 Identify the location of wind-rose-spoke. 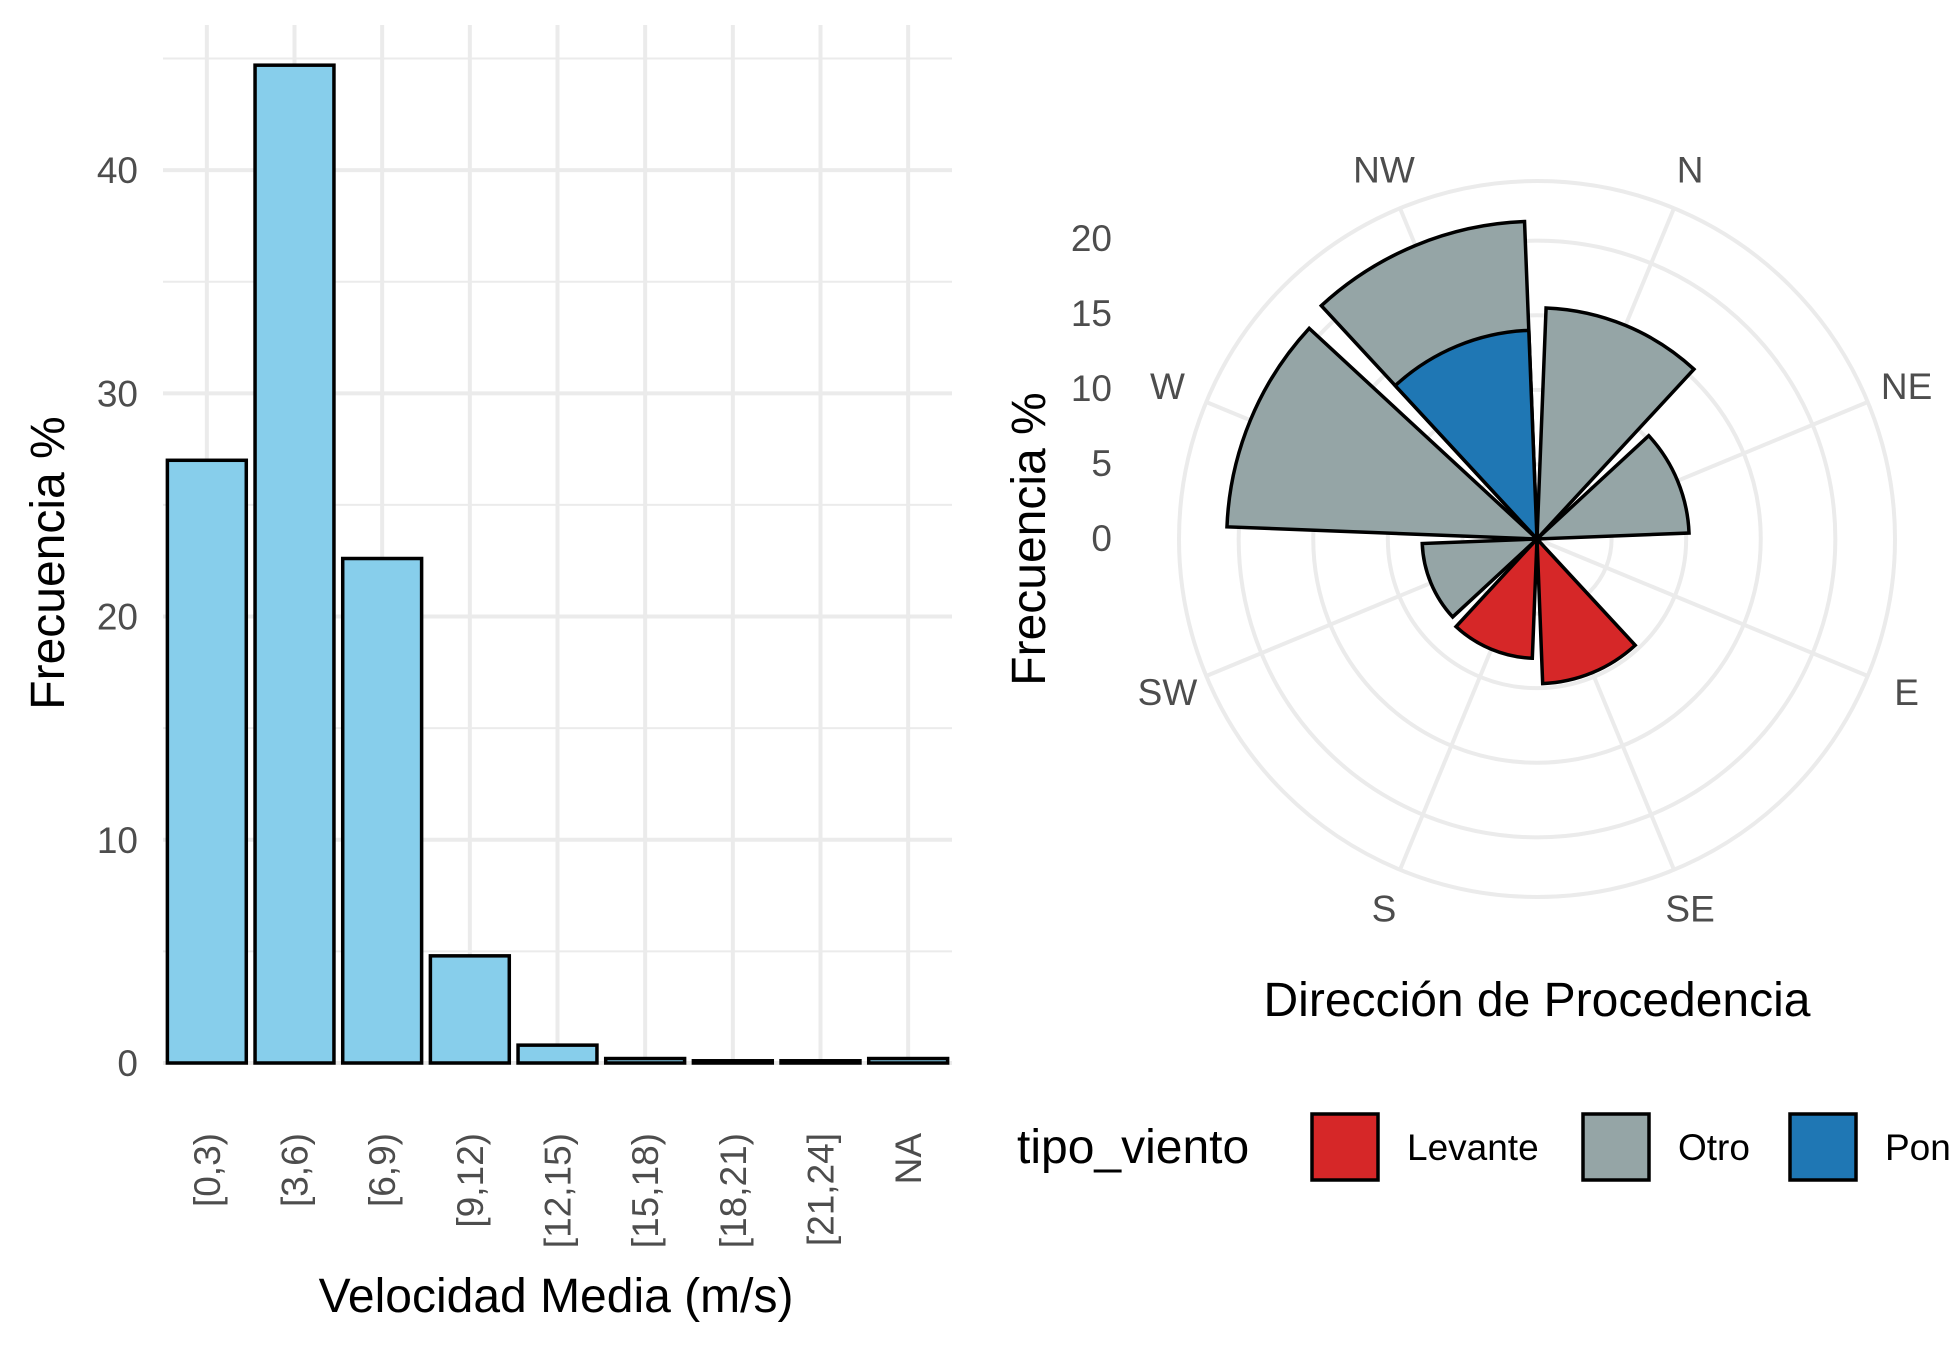
(1702, 607).